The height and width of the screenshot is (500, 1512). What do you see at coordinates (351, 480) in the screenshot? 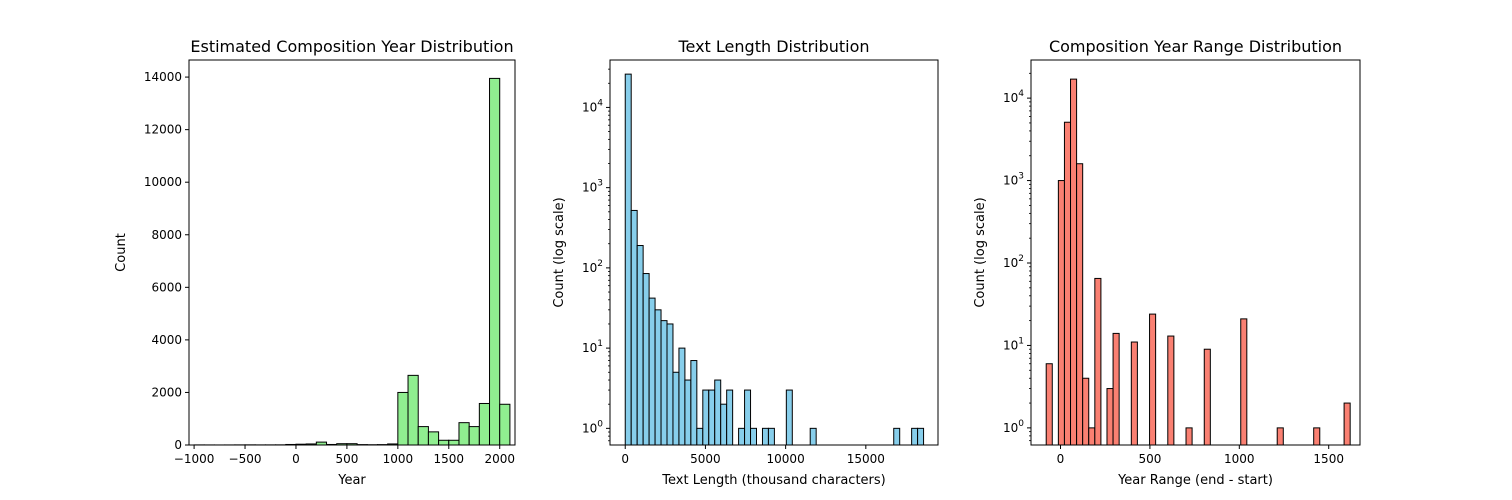
I see `x-axis-label: Year` at bounding box center [351, 480].